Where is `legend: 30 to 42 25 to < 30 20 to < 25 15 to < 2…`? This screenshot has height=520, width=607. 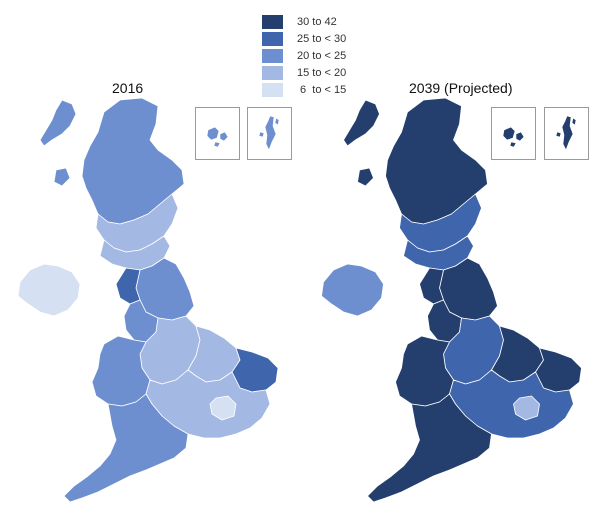 legend: 30 to 42 25 to < 30 20 to < 25 15 to < 2… is located at coordinates (304, 55).